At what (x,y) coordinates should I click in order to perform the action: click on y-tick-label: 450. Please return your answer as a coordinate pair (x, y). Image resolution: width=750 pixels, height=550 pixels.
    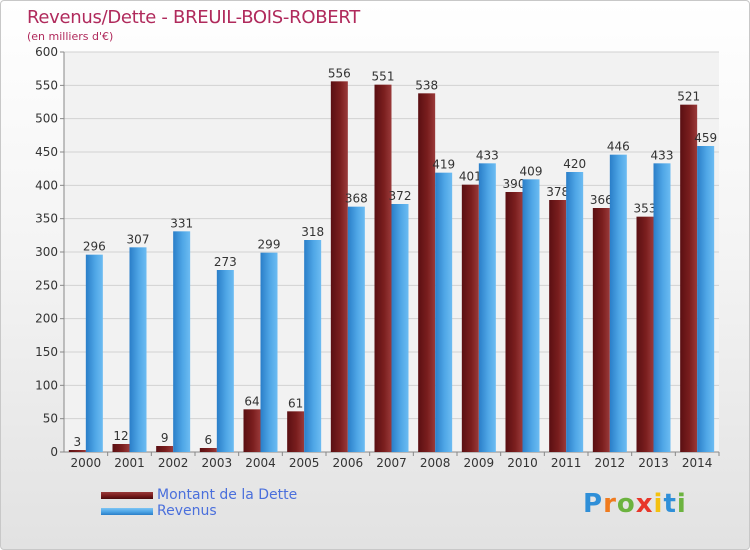
    Looking at the image, I should click on (46, 152).